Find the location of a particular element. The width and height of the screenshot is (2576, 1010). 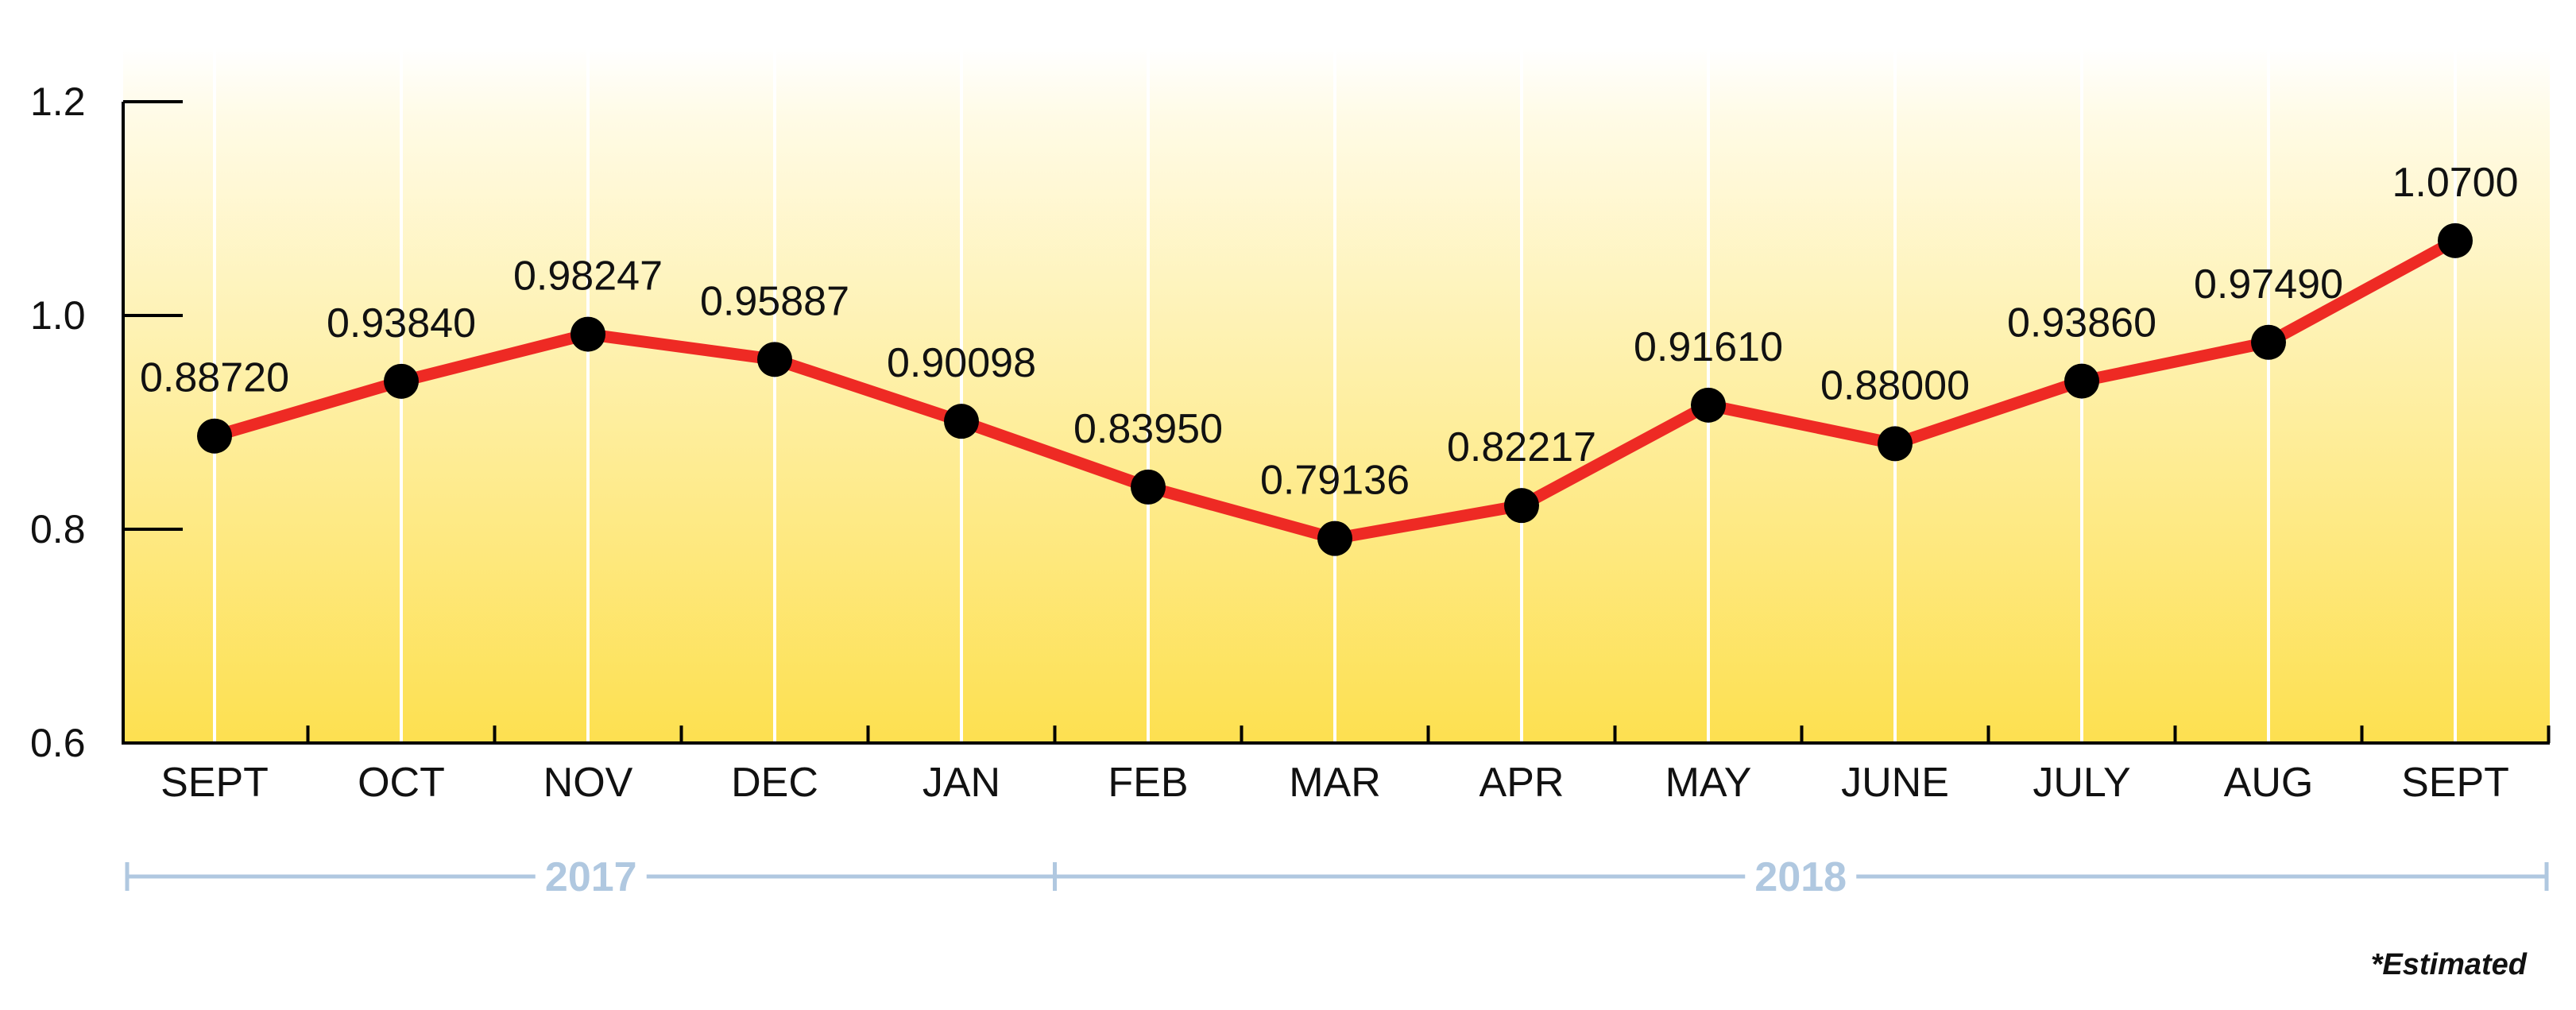

estimated-note: *Estimated is located at coordinates (2449, 964).